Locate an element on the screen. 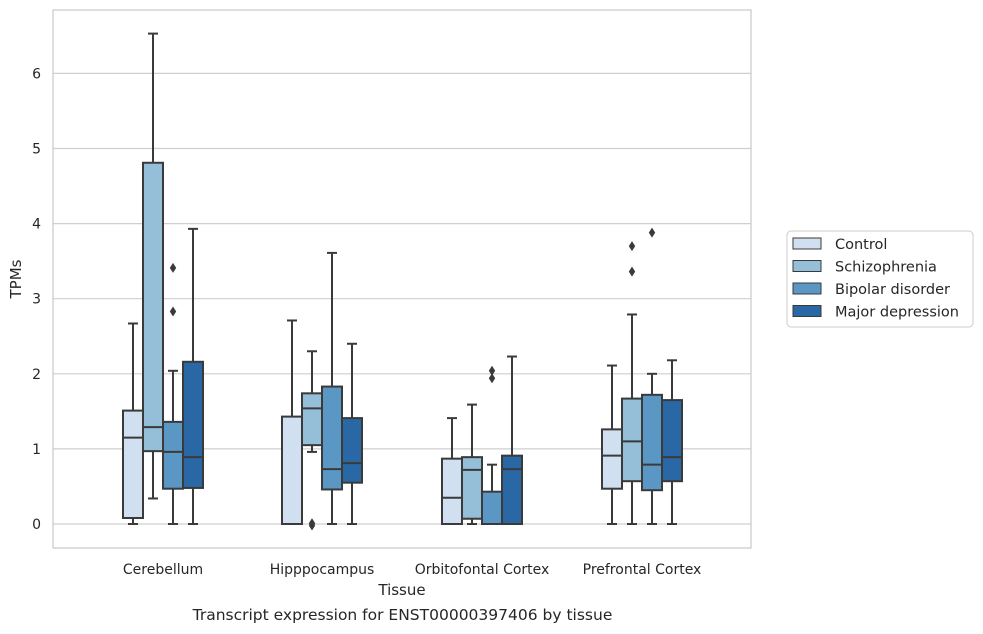  legend-label: Control is located at coordinates (861, 245).